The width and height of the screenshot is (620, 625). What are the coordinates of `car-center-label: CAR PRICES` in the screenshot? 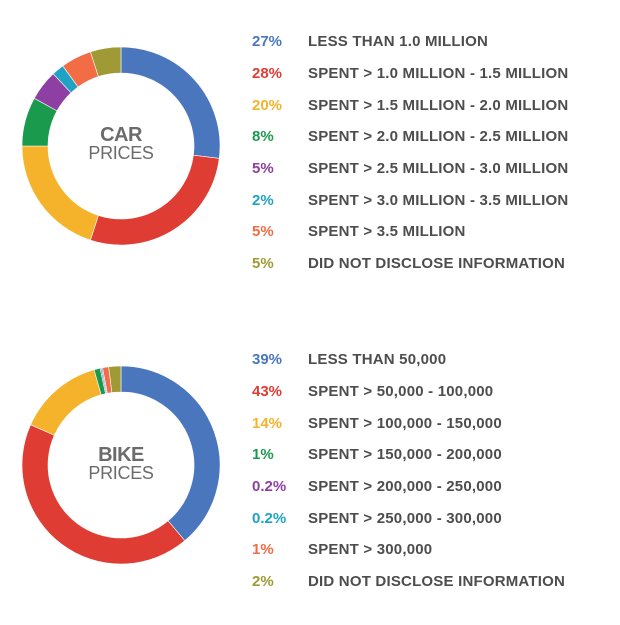 It's located at (121, 143).